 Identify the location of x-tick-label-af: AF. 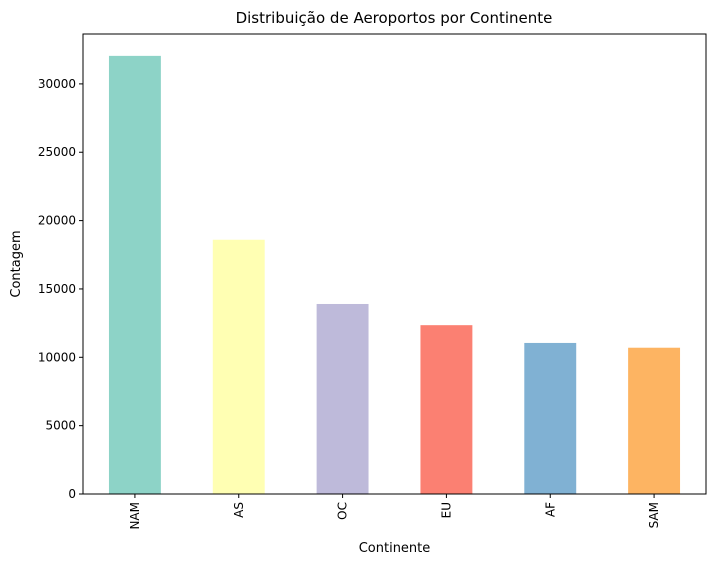
(550, 509).